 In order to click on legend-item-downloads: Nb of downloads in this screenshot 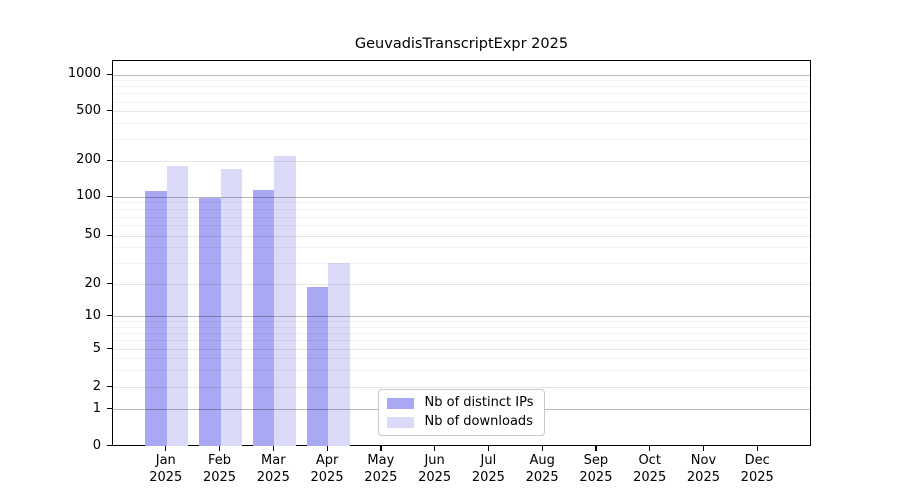, I will do `click(460, 421)`.